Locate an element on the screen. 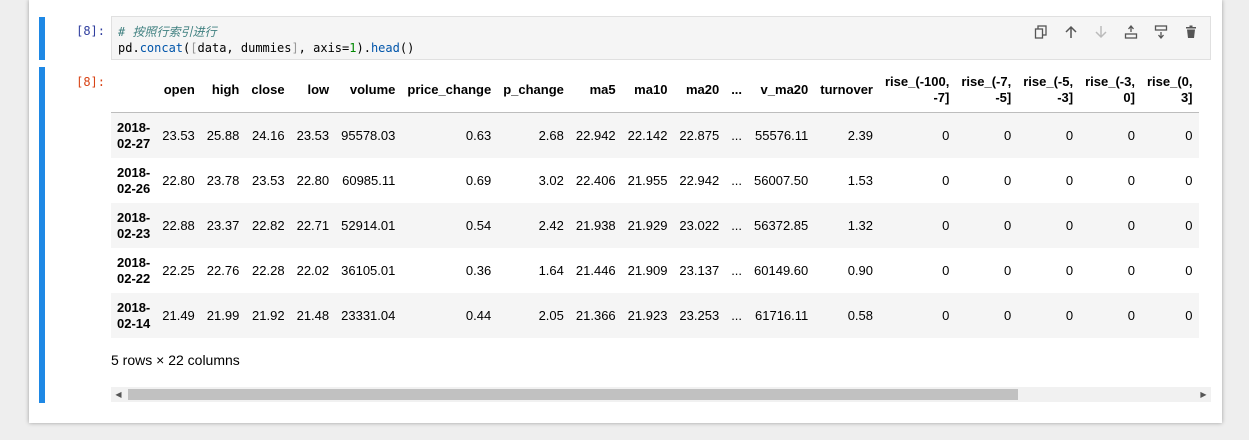  column-header: low is located at coordinates (313, 90).